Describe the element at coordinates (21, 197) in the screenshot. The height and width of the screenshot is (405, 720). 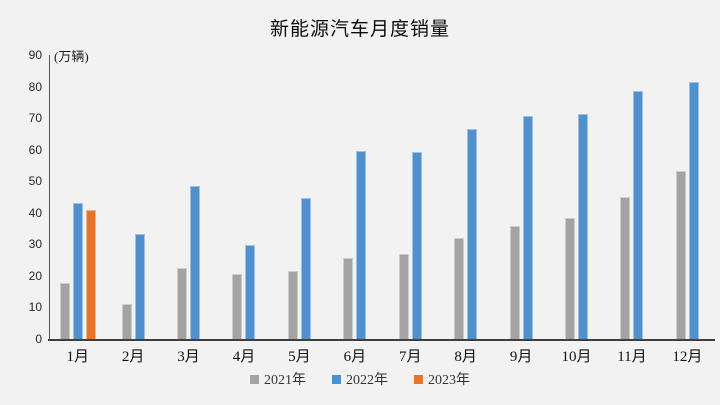
I see `y-axis-tick-labels: 0 10 20 30 40 50 60 70 80 90` at that location.